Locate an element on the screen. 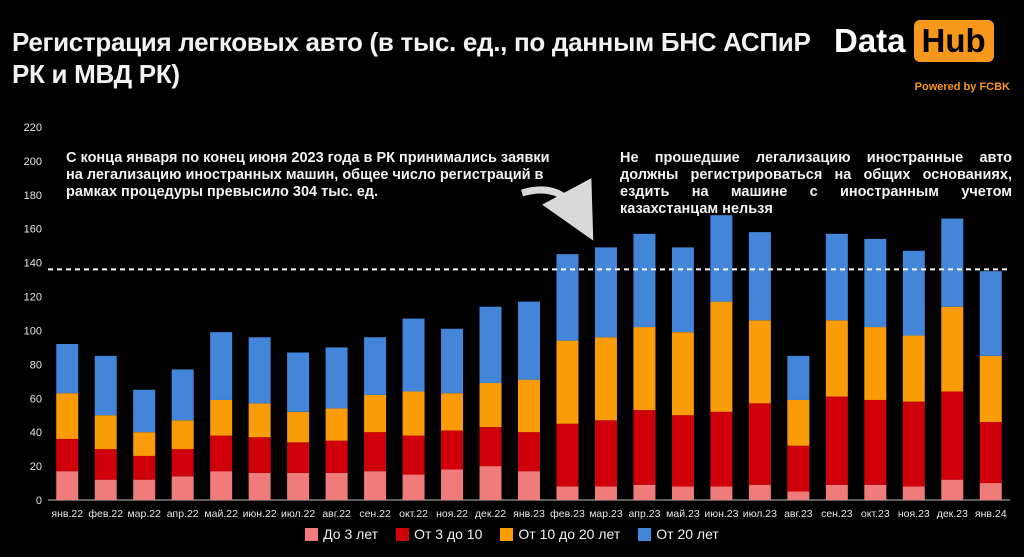  y-tick-label: 180 is located at coordinates (33, 196).